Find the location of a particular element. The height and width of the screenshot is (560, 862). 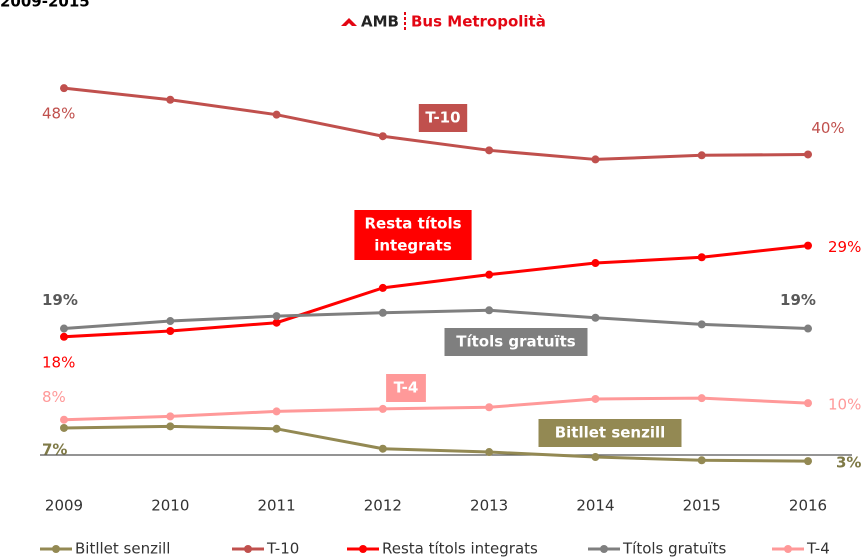

annotation-text: Bitllet senzill is located at coordinates (610, 433).